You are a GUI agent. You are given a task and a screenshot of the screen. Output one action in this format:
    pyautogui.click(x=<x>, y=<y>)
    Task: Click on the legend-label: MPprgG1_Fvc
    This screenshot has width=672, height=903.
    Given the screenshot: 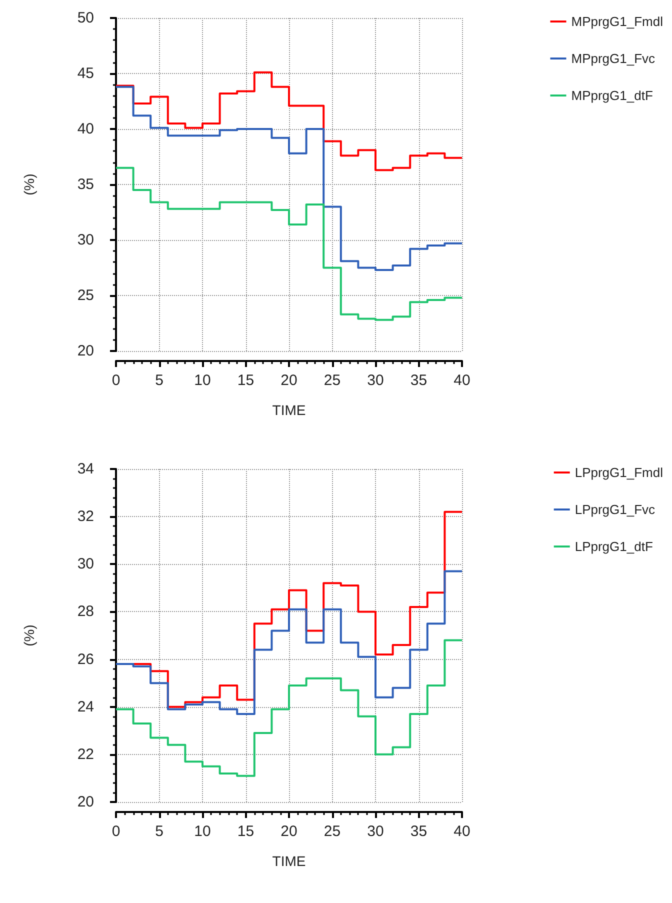 What is the action you would take?
    pyautogui.click(x=613, y=58)
    